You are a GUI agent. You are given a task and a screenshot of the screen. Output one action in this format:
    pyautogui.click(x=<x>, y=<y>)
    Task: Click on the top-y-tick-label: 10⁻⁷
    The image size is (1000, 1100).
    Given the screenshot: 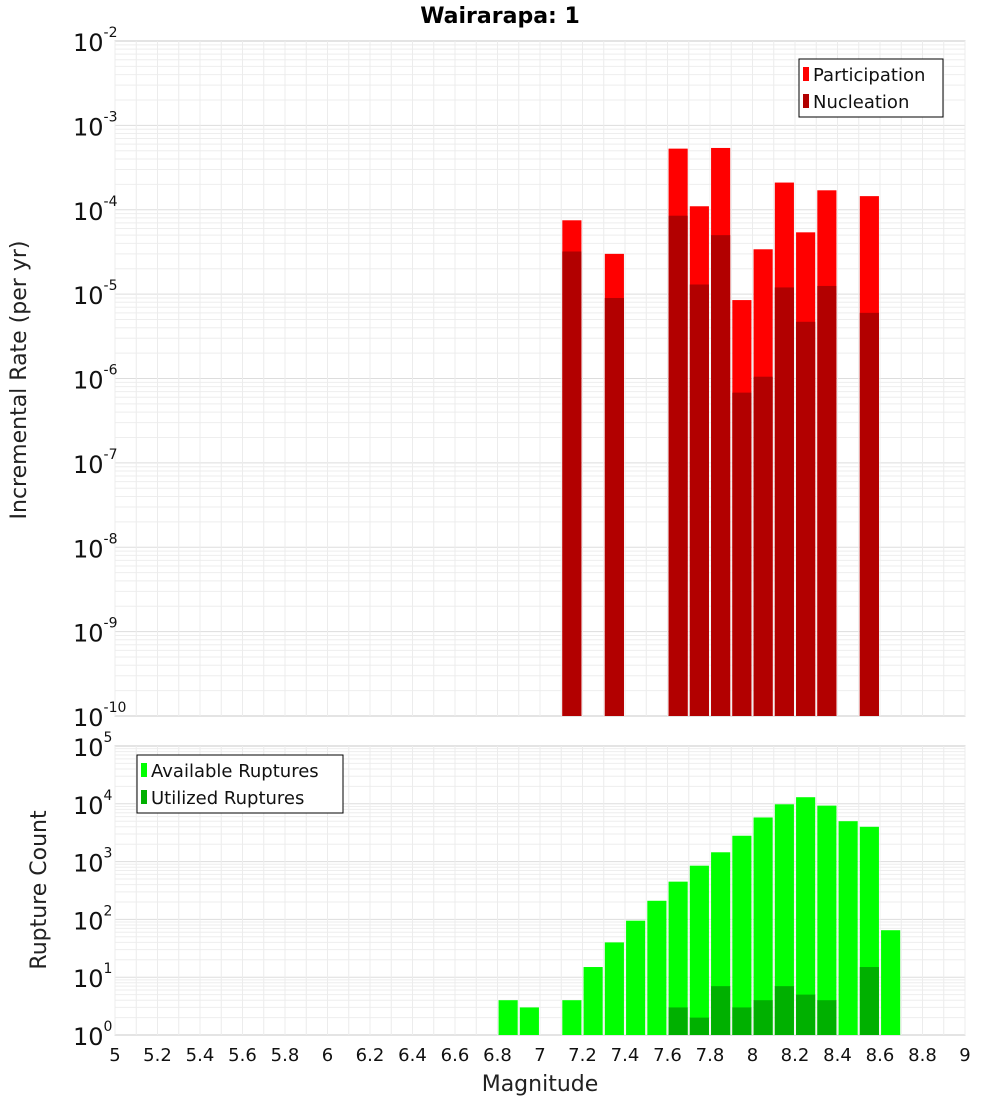 What is the action you would take?
    pyautogui.click(x=95, y=463)
    